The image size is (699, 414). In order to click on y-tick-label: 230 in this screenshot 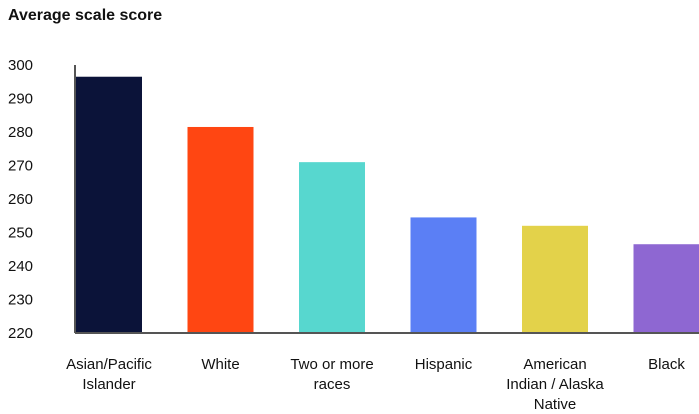, I will do `click(20, 300)`.